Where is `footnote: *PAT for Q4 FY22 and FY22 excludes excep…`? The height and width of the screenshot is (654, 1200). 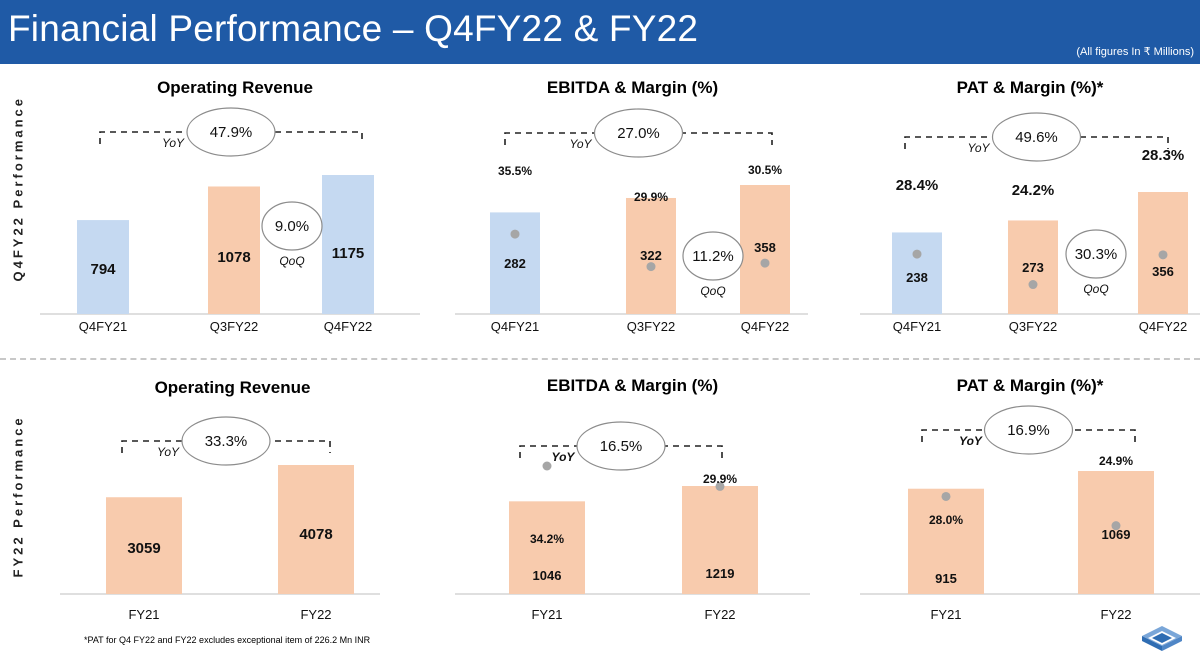 footnote: *PAT for Q4 FY22 and FY22 excludes excep… is located at coordinates (227, 640).